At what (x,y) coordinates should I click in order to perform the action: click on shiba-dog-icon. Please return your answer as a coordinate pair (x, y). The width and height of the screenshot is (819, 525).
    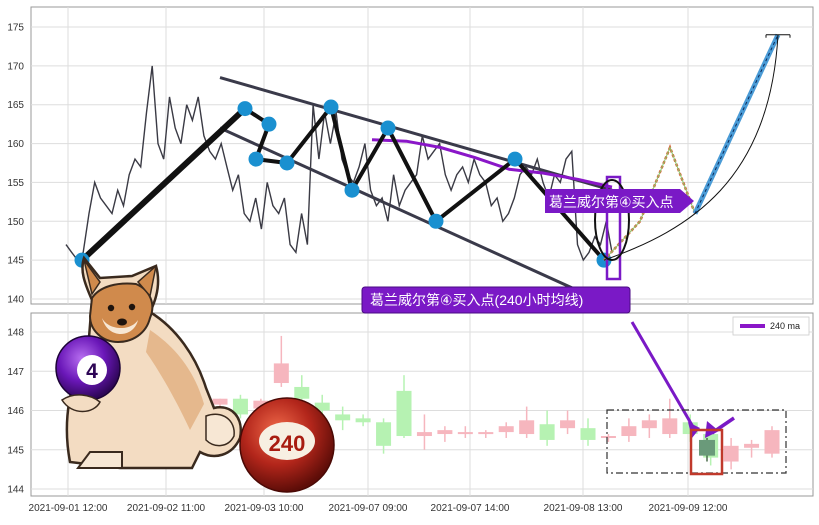
    Looking at the image, I should click on (154, 362).